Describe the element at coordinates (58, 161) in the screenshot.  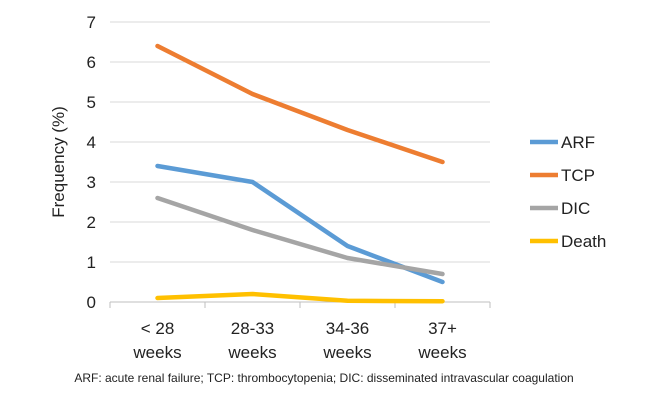
I see `y-axis-title: Frequency (%)` at that location.